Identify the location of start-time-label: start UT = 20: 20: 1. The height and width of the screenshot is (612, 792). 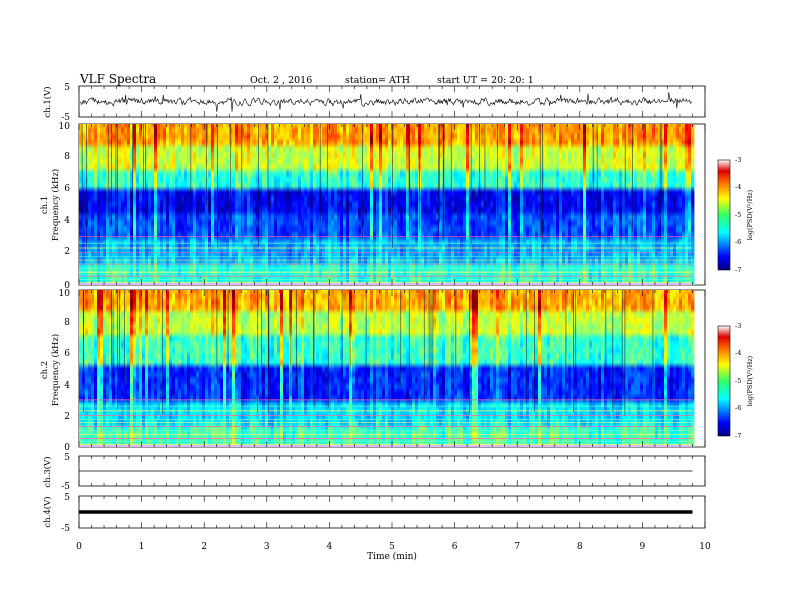
(485, 80).